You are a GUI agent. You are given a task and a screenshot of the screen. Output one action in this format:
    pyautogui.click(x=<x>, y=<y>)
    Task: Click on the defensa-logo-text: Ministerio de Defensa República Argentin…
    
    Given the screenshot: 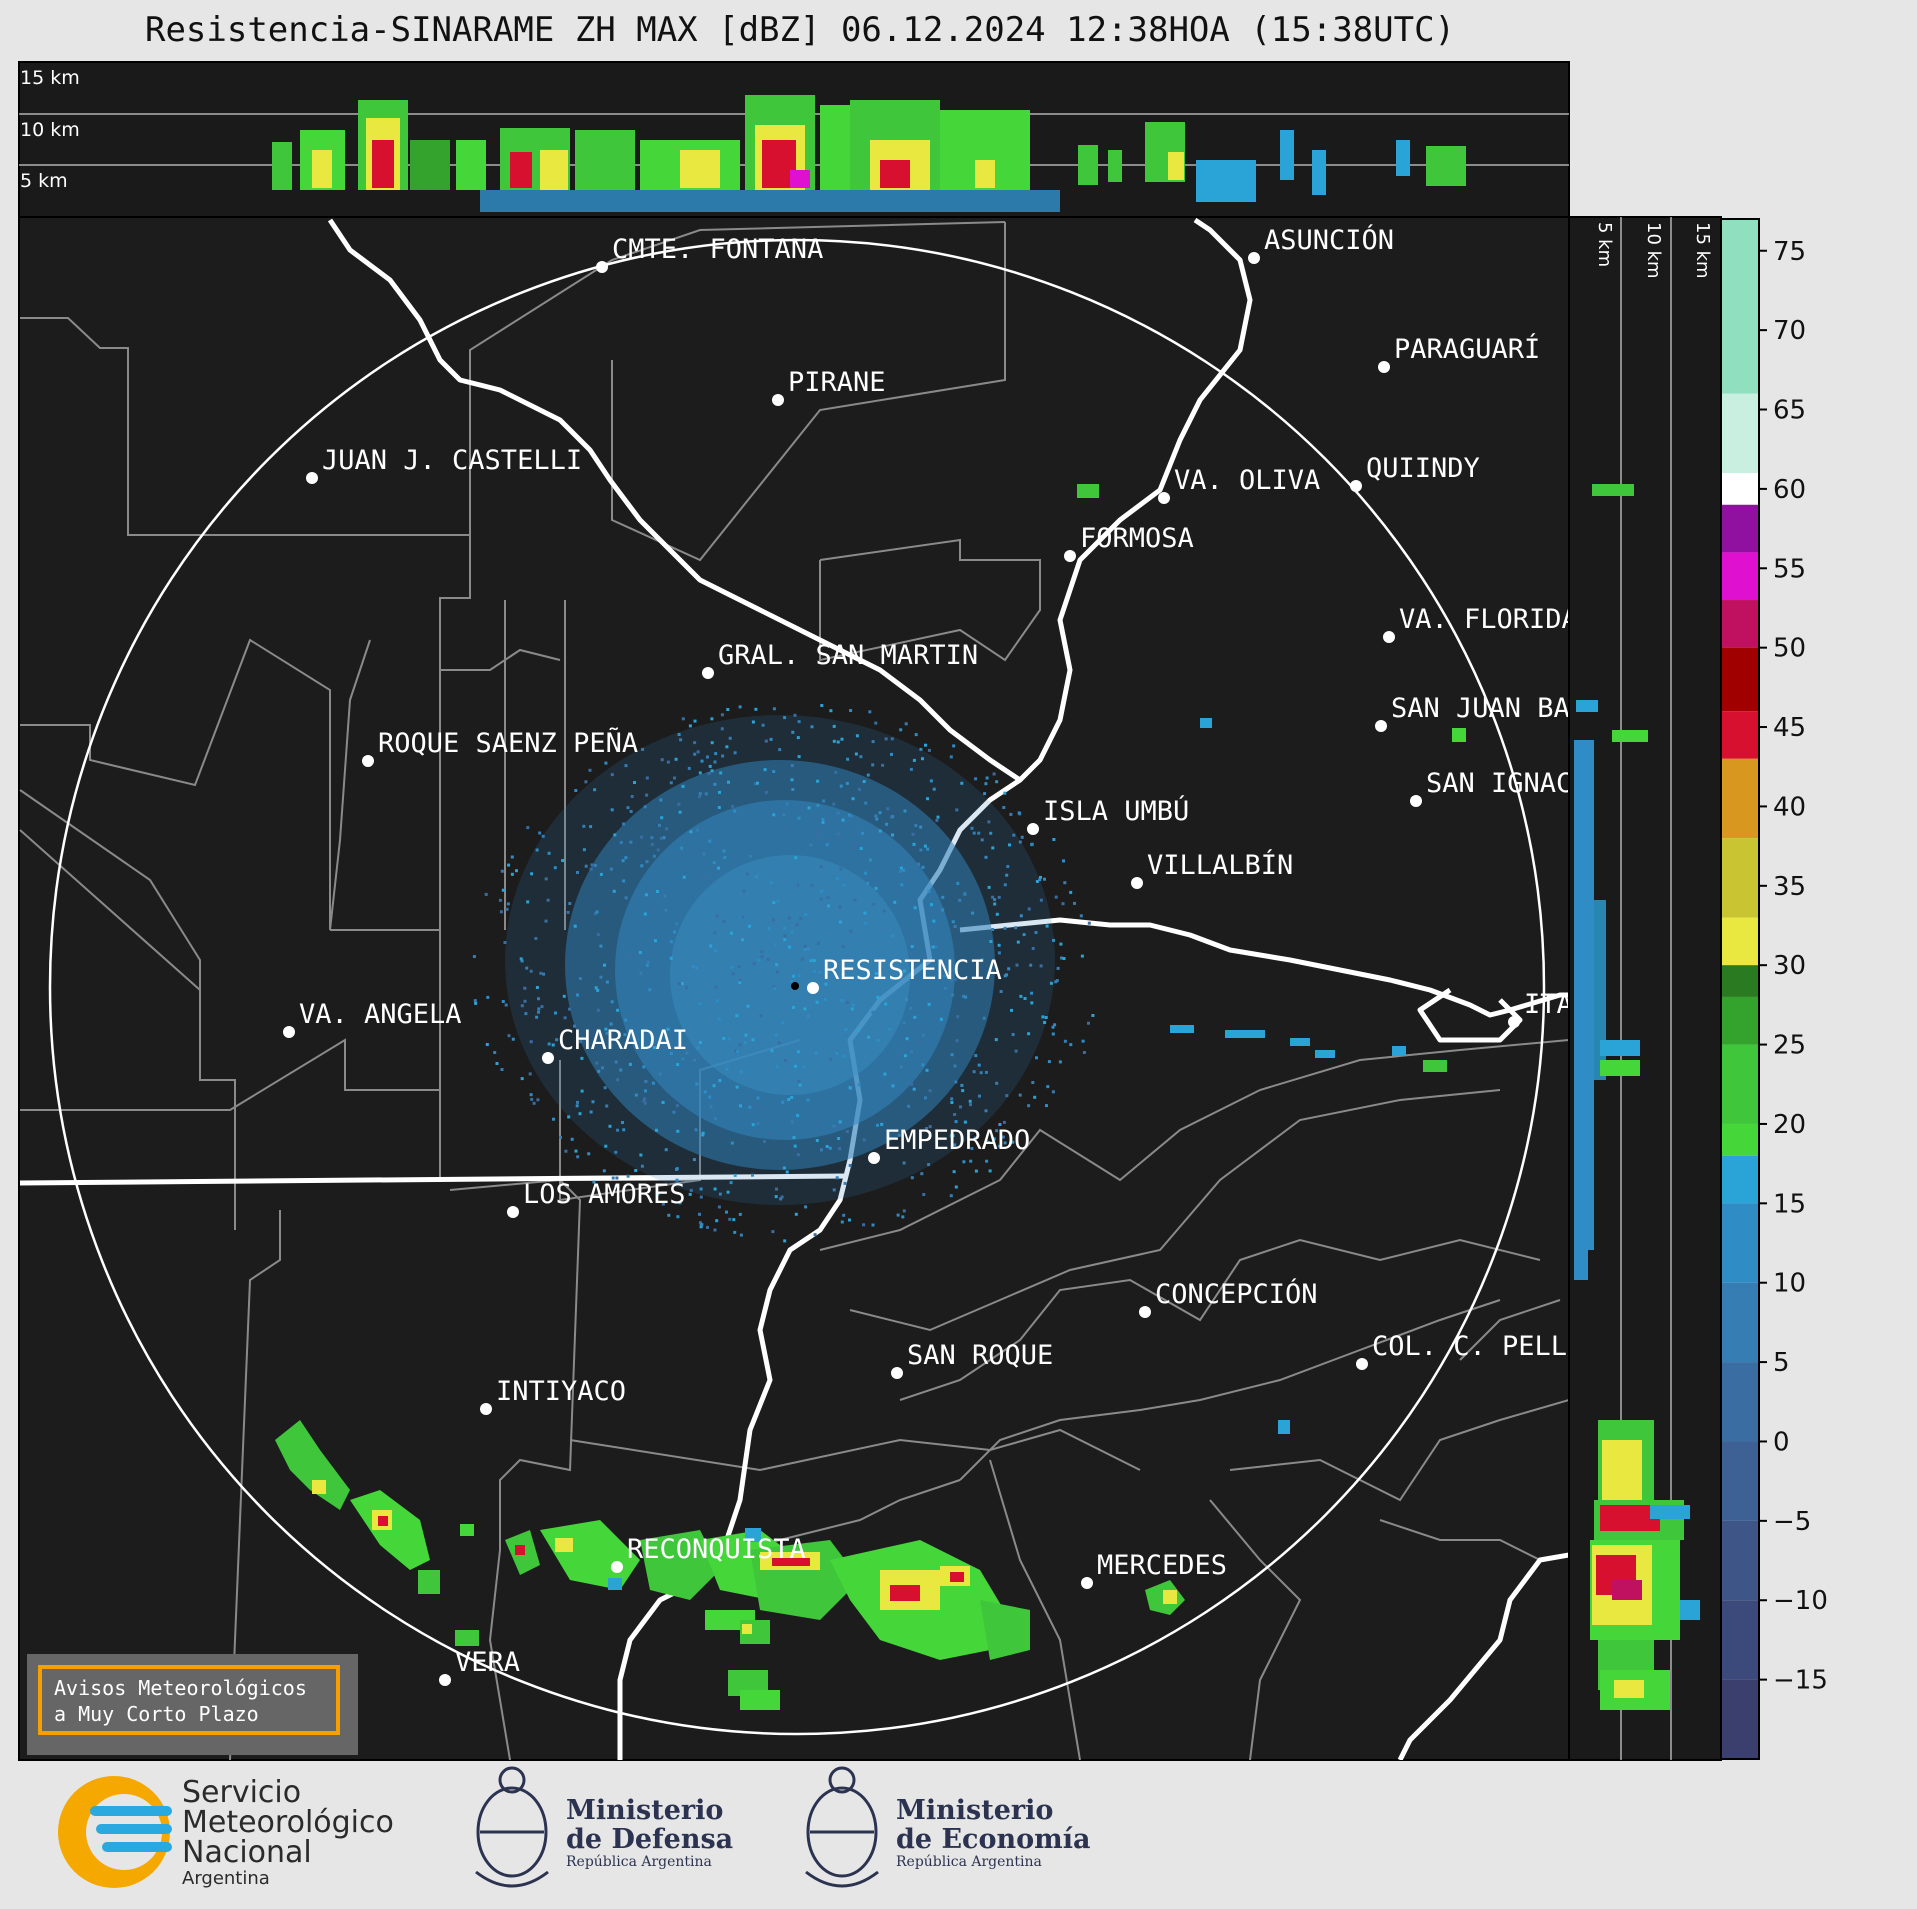 What is the action you would take?
    pyautogui.click(x=649, y=1833)
    